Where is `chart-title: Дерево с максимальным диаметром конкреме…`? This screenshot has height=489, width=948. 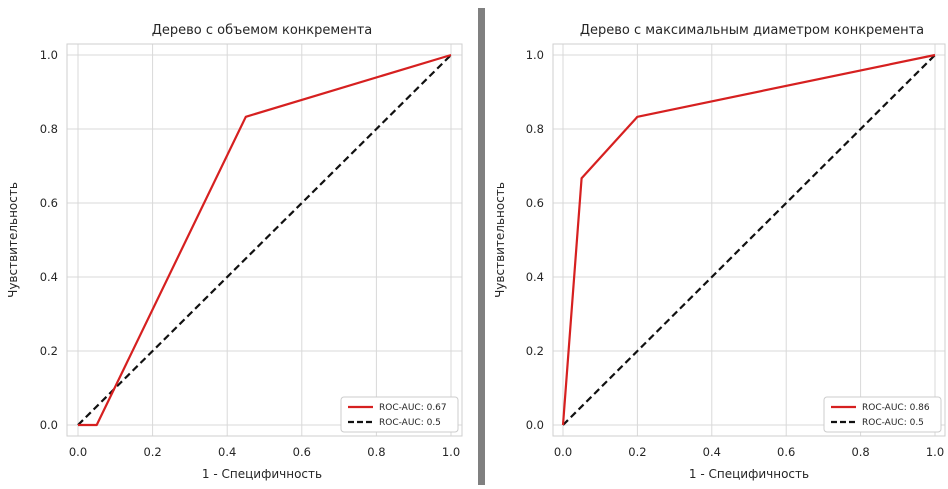 chart-title: Дерево с максимальным диаметром конкреме… is located at coordinates (752, 30).